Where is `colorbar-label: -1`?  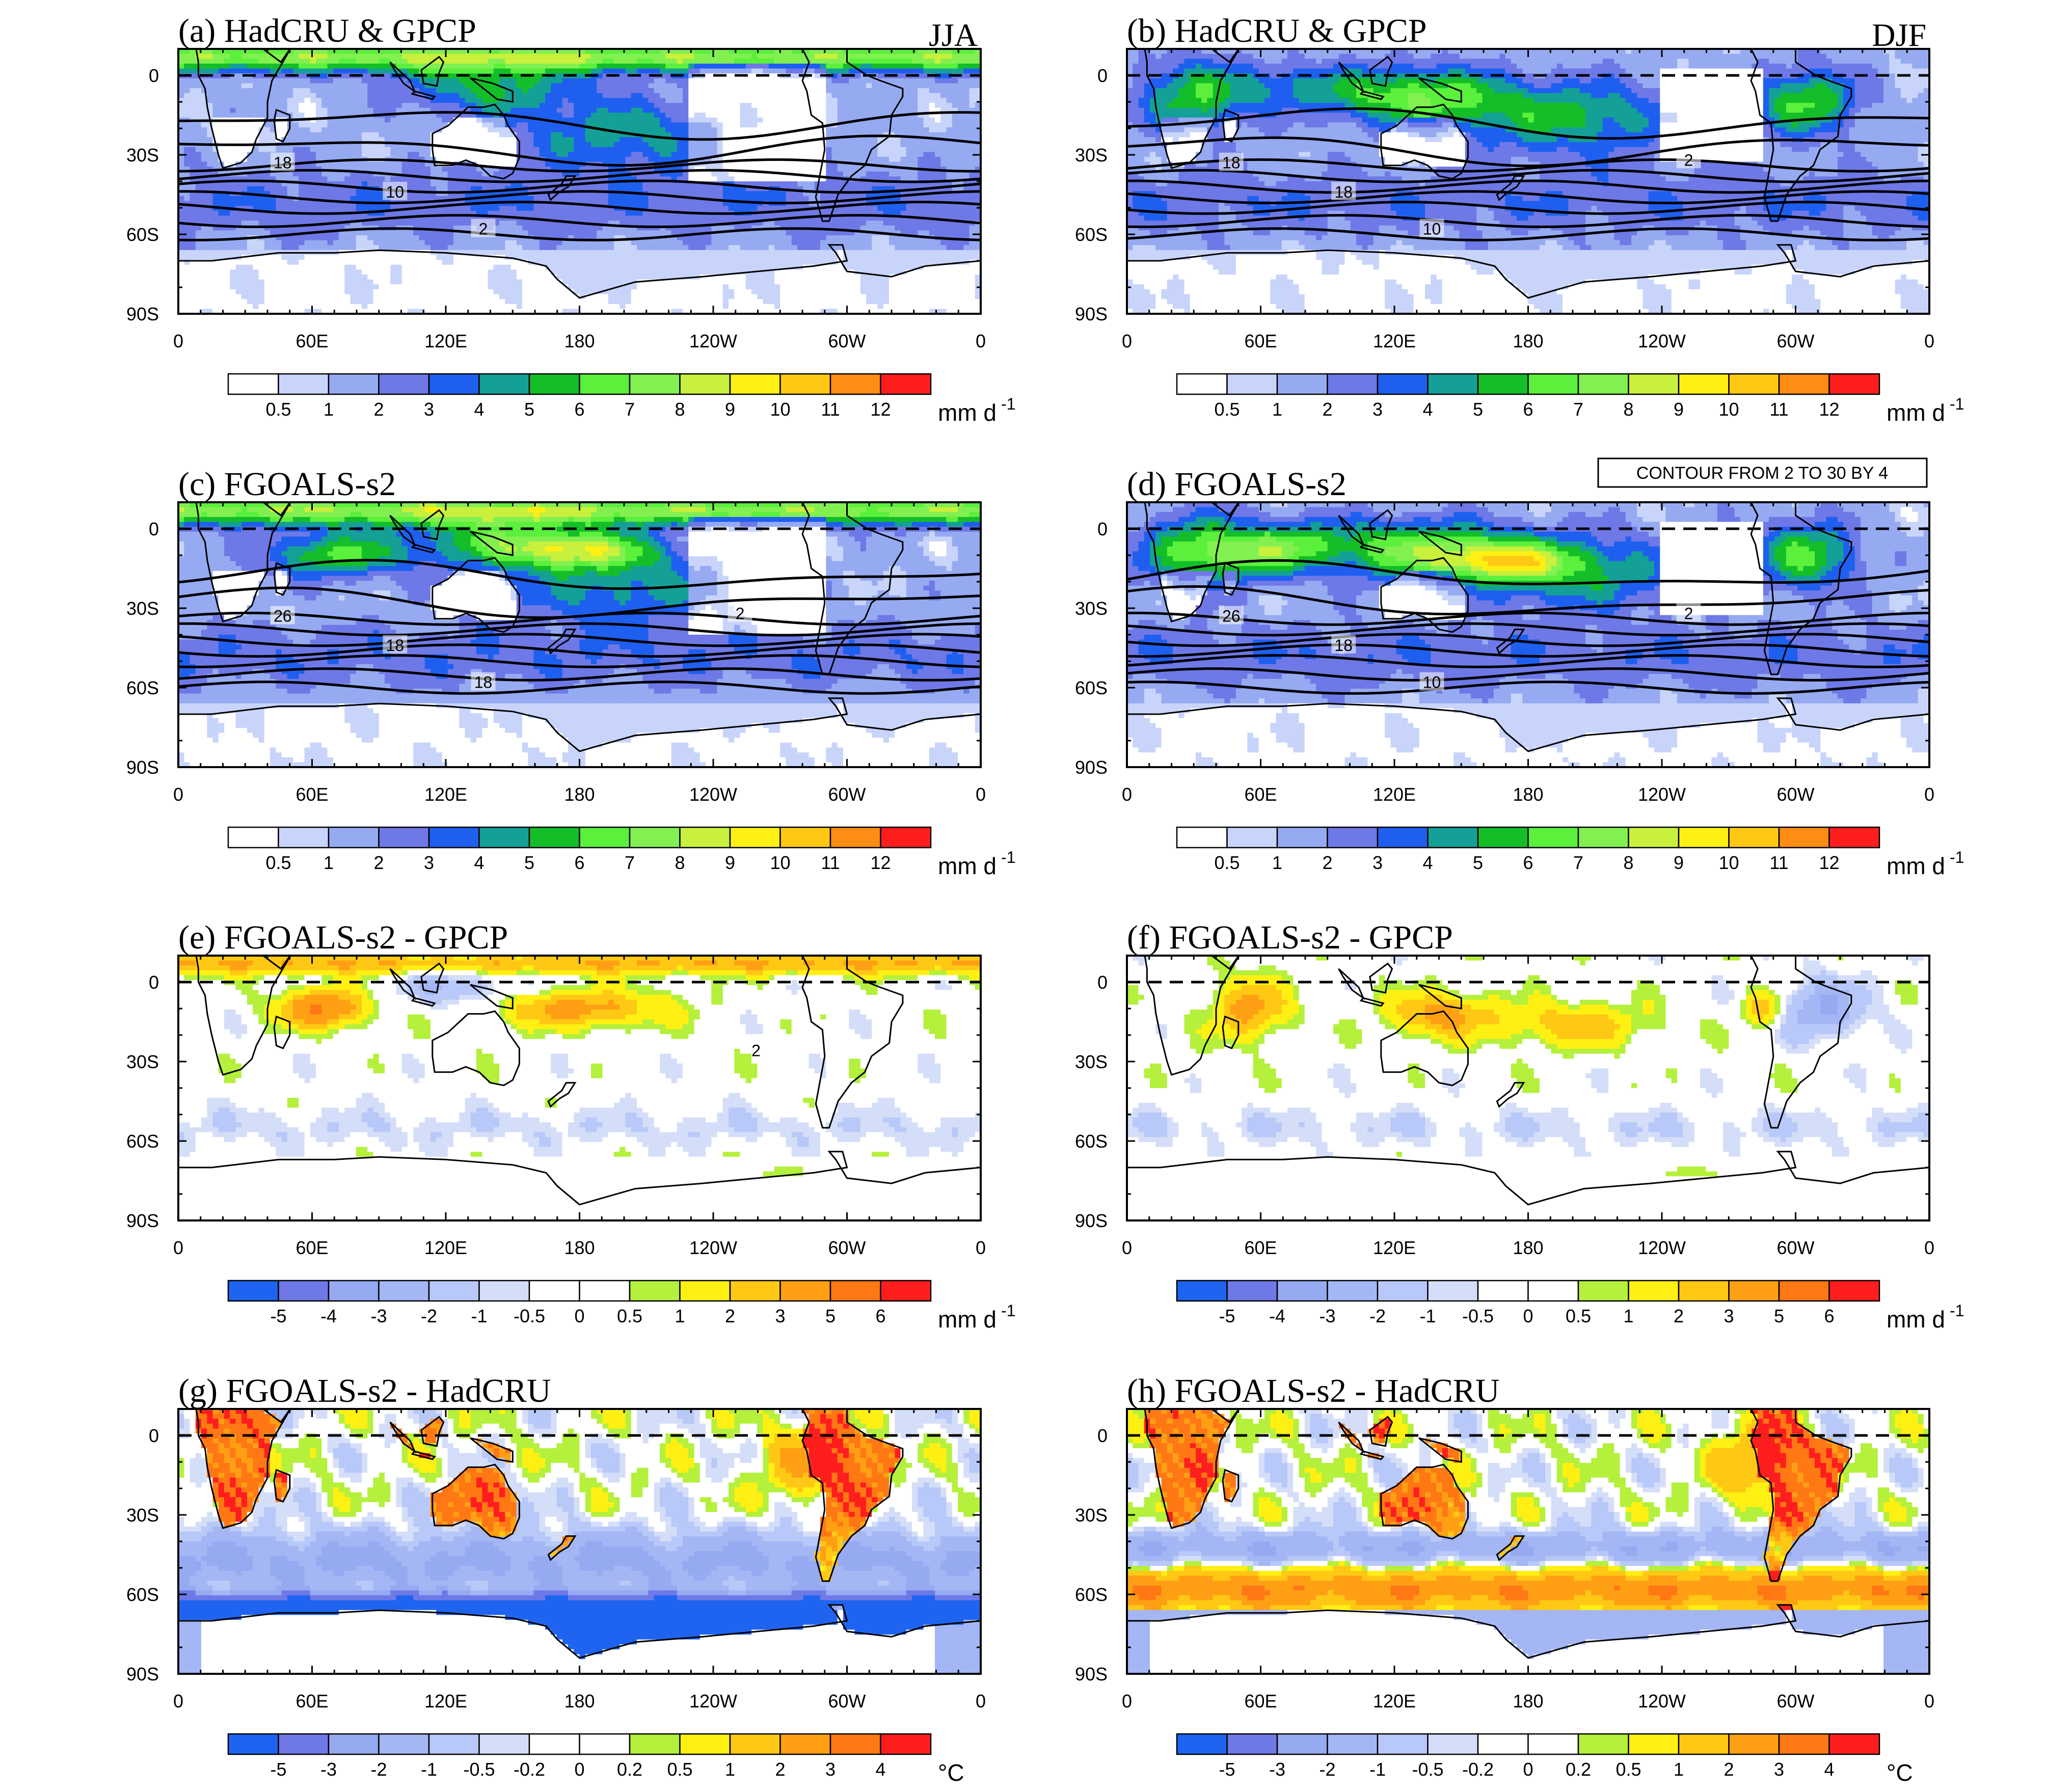
colorbar-label: -1 is located at coordinates (1377, 1770).